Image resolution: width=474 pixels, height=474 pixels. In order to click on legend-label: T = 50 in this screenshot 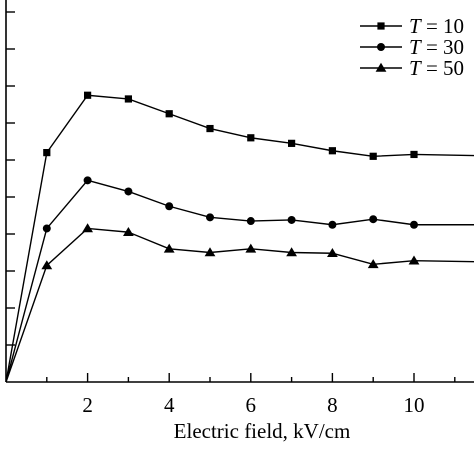, I will do `click(436, 68)`.